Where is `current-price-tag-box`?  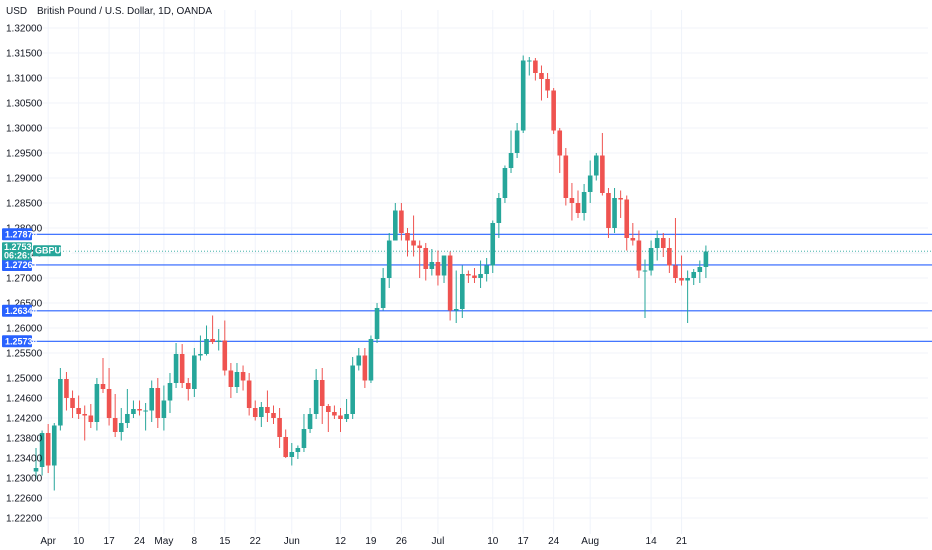
current-price-tag-box is located at coordinates (17, 251).